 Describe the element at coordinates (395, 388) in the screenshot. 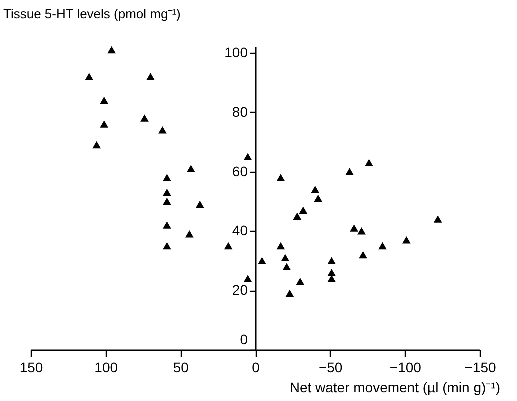

I see `x-axis-title: Net water movement (µl (min g)⁻¹)` at that location.